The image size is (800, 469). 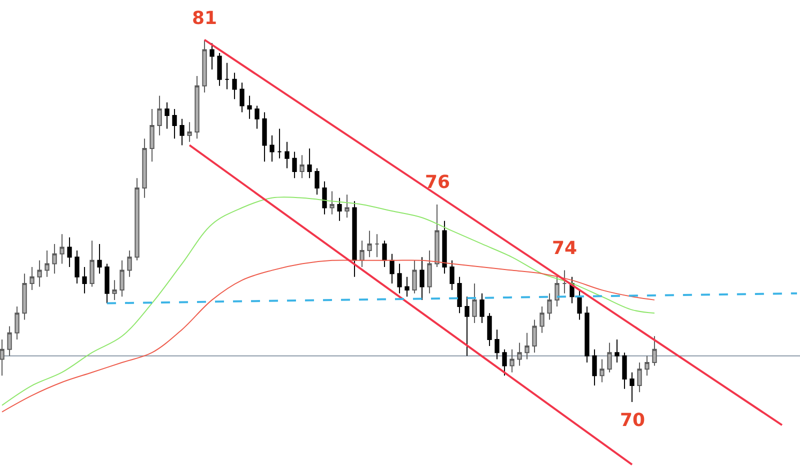 What do you see at coordinates (205, 18) in the screenshot?
I see `annotation: 81` at bounding box center [205, 18].